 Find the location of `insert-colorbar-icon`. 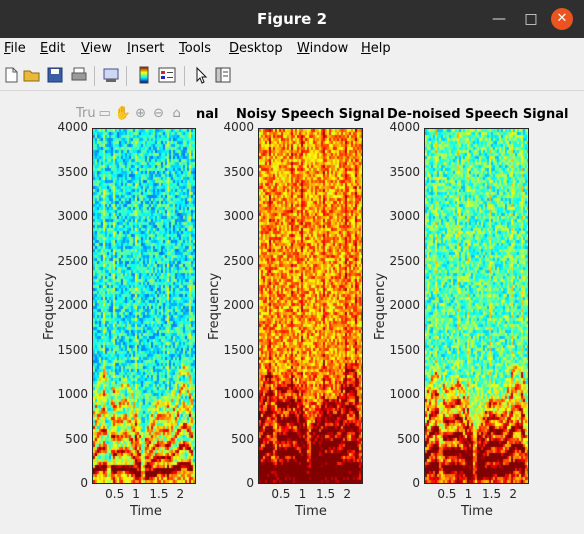

insert-colorbar-icon is located at coordinates (144, 75).